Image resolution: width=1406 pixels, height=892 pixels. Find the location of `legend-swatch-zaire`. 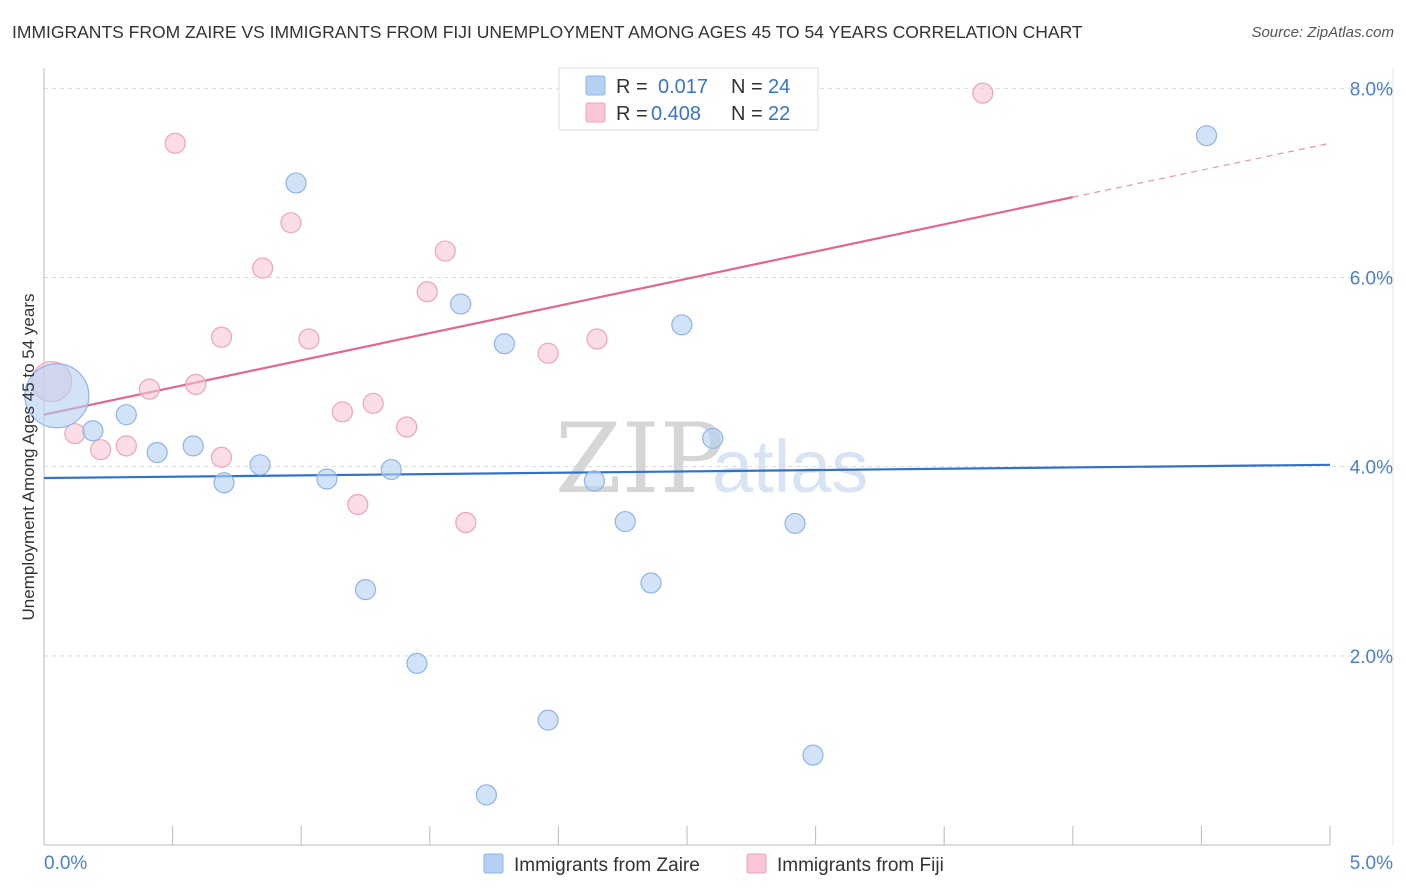

legend-swatch-zaire is located at coordinates (595, 85).